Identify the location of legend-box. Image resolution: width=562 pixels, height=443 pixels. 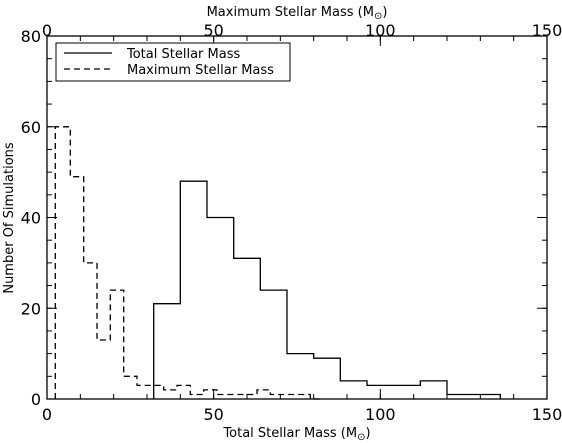
(173, 62).